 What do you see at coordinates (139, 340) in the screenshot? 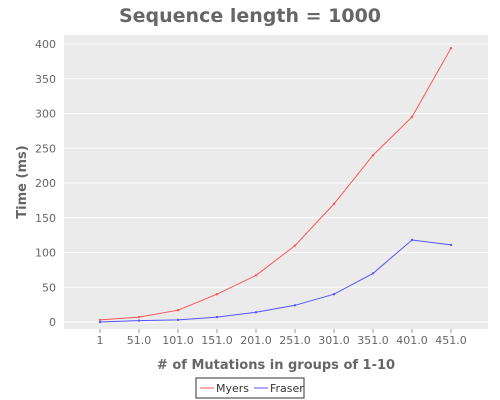
I see `x-tick-label: 51.0` at bounding box center [139, 340].